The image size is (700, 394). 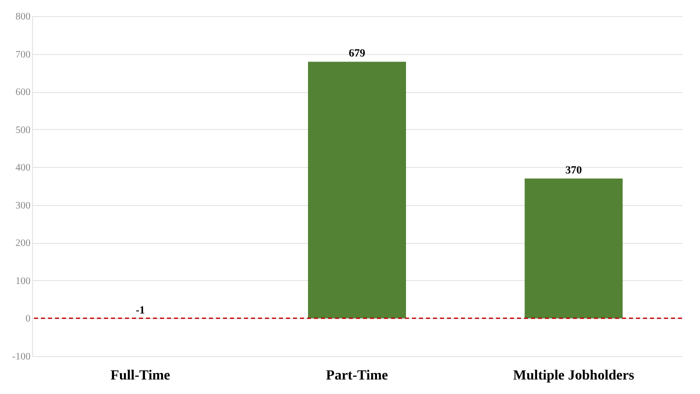 I want to click on data-label: -1, so click(x=140, y=310).